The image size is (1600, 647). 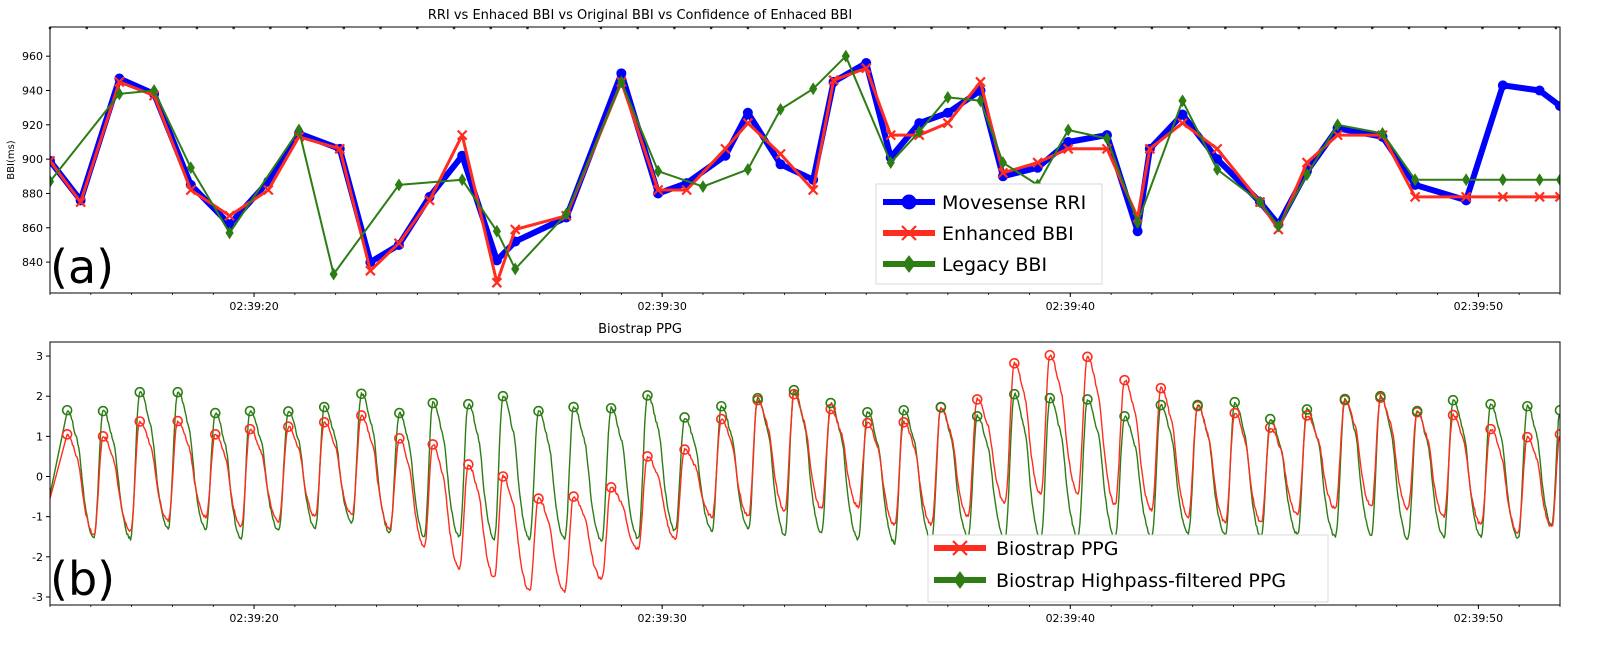 I want to click on chart-a-legend: Movesense RRI Enhanced BBI Legacy BBI, so click(x=989, y=234).